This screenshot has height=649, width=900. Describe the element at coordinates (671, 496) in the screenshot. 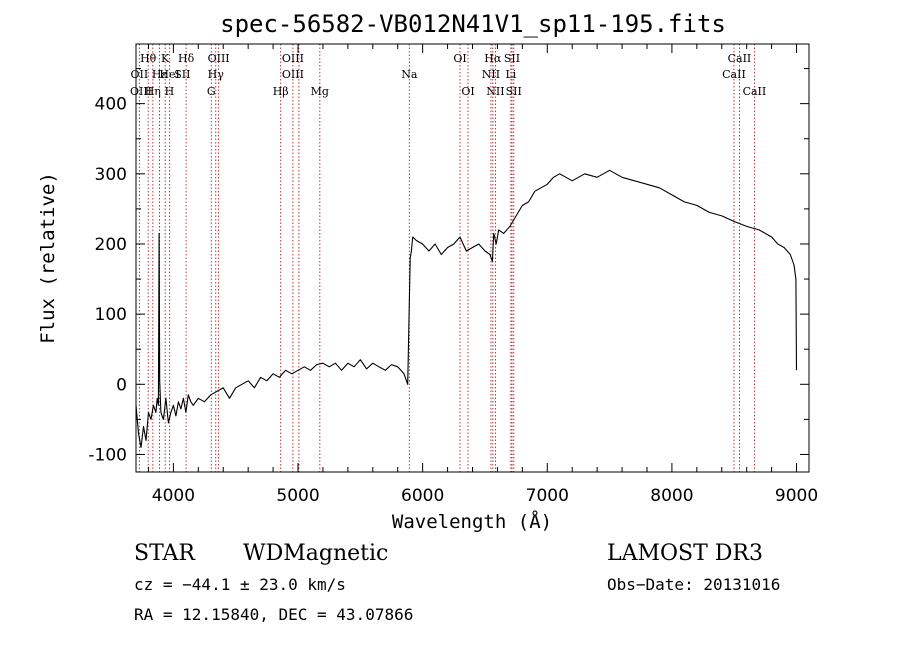

I see `x-tick-label-4: 8000` at that location.